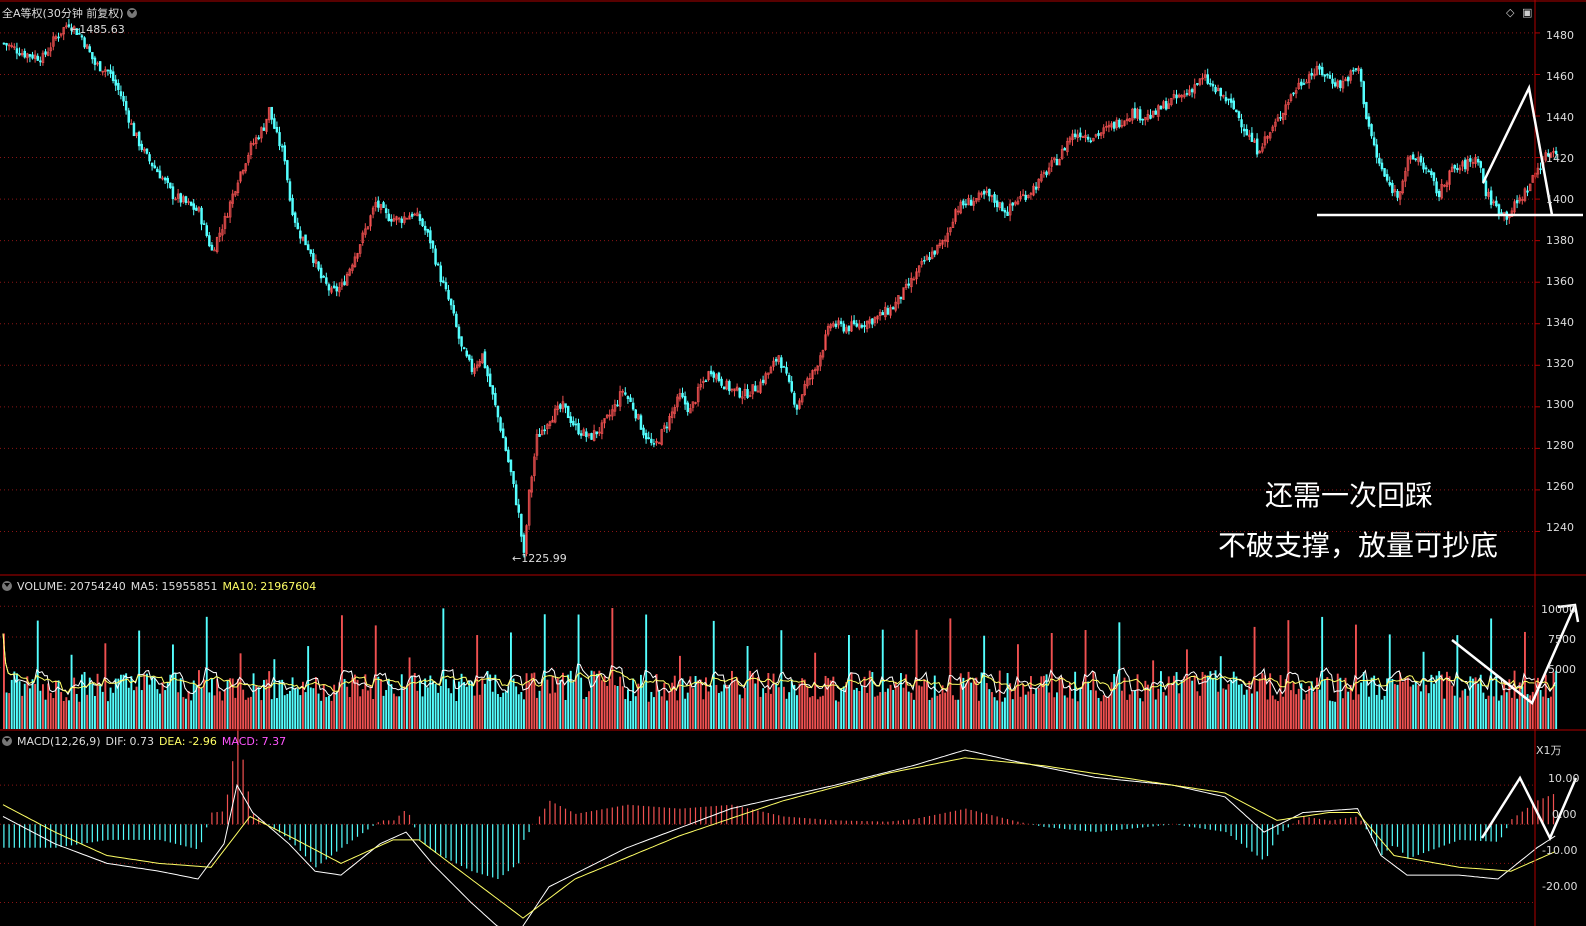  What do you see at coordinates (7, 586) in the screenshot?
I see `volume-dropdown-icon` at bounding box center [7, 586].